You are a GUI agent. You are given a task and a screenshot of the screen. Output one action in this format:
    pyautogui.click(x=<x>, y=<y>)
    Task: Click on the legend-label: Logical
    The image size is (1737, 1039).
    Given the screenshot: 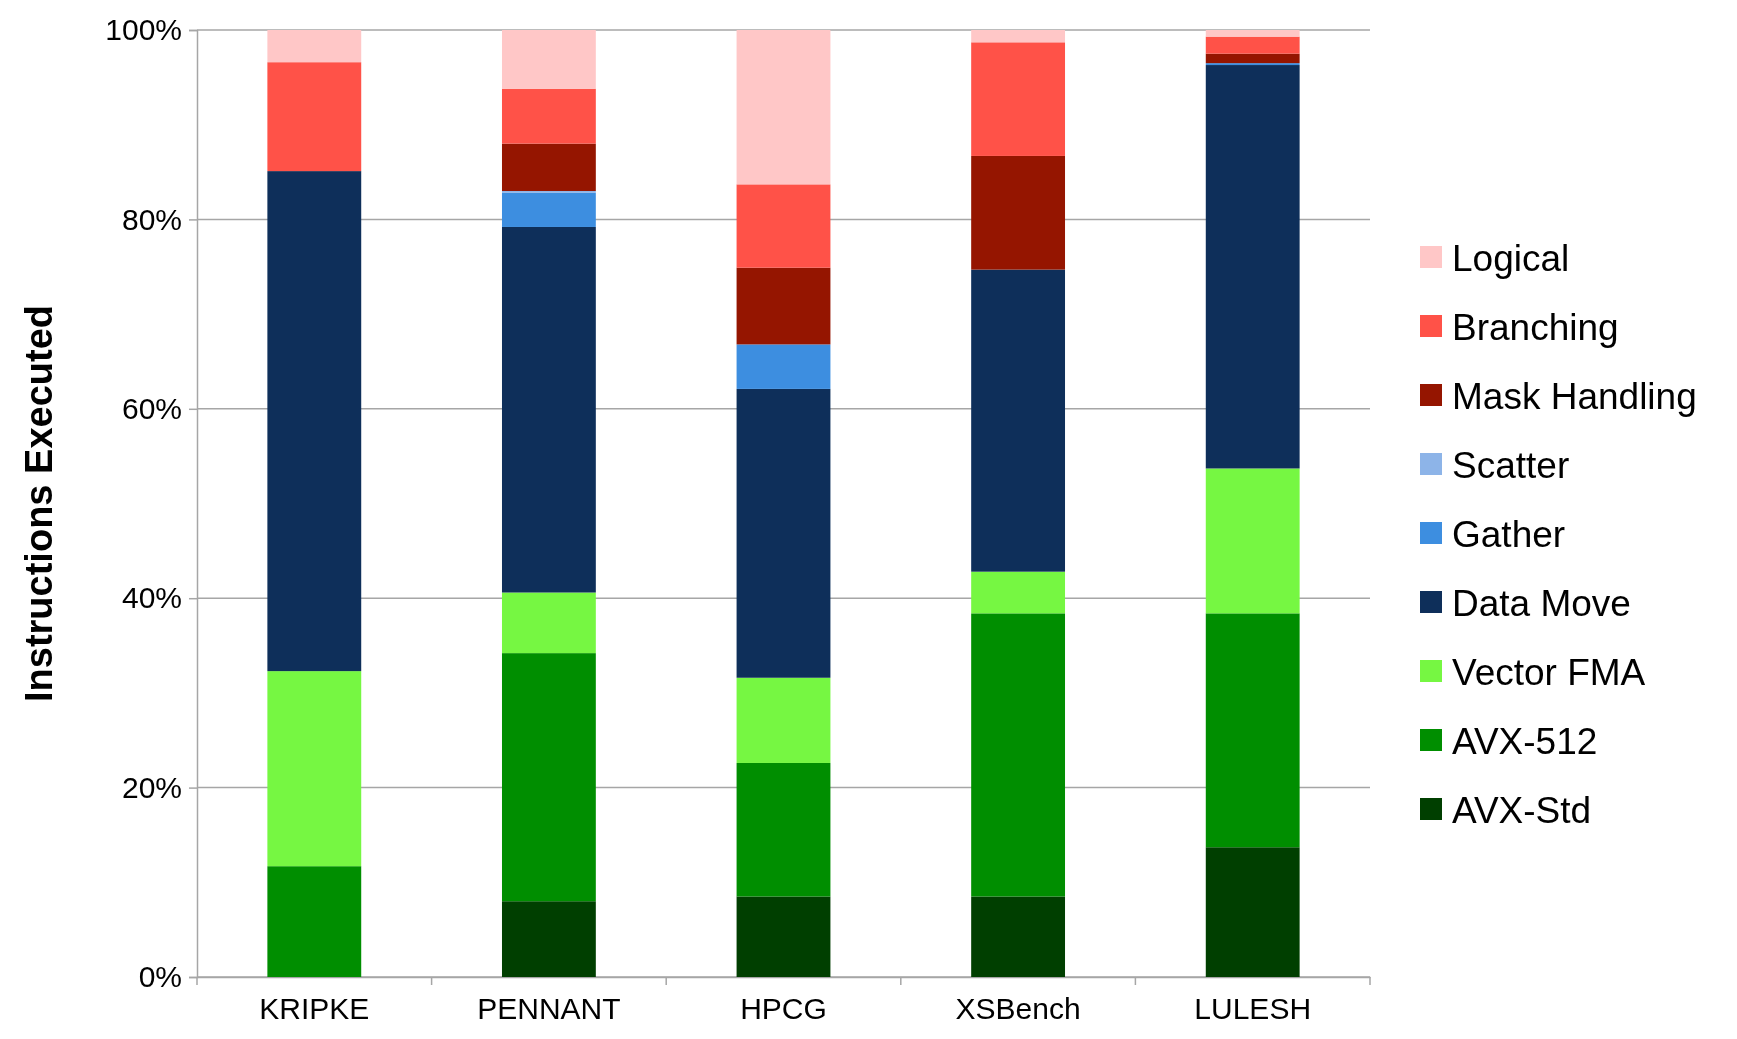 What is the action you would take?
    pyautogui.click(x=1511, y=258)
    